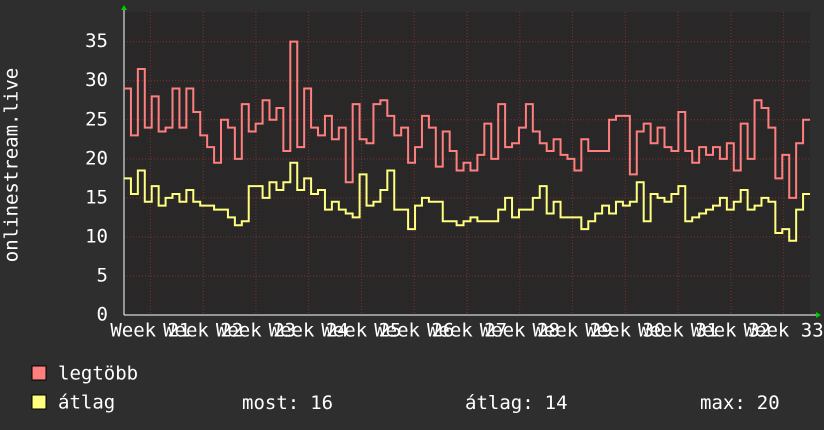 This screenshot has height=430, width=824. Describe the element at coordinates (467, 331) in the screenshot. I see `x-tick-label: Week 27` at that location.